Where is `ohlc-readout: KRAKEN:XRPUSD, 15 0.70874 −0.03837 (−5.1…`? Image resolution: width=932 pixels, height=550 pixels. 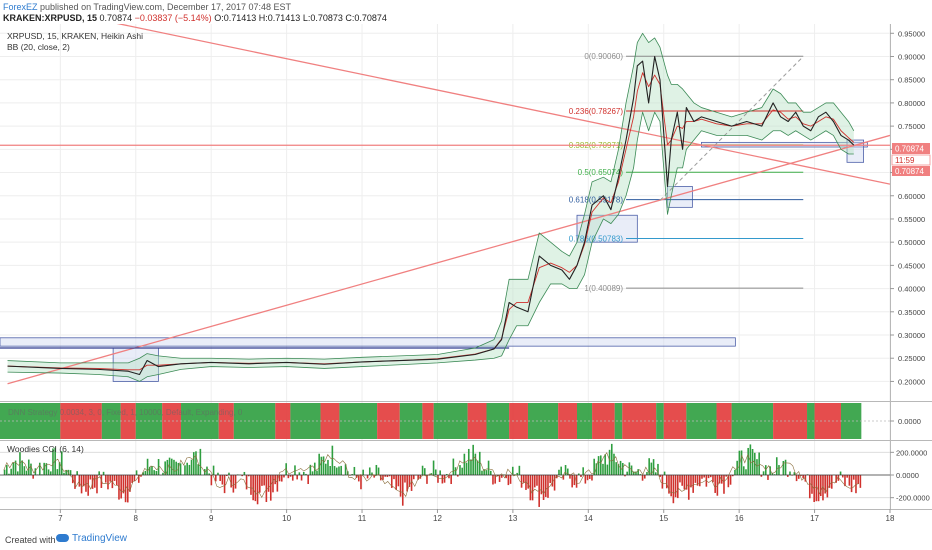 ohlc-readout: KRAKEN:XRPUSD, 15 0.70874 −0.03837 (−5.1… is located at coordinates (195, 18).